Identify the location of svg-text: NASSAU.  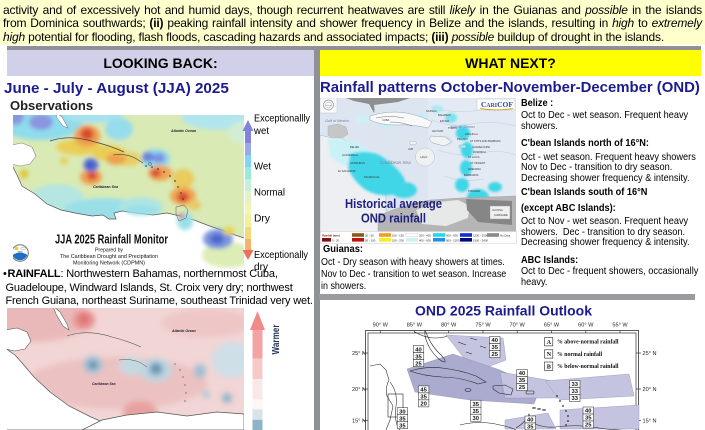
(431, 111).